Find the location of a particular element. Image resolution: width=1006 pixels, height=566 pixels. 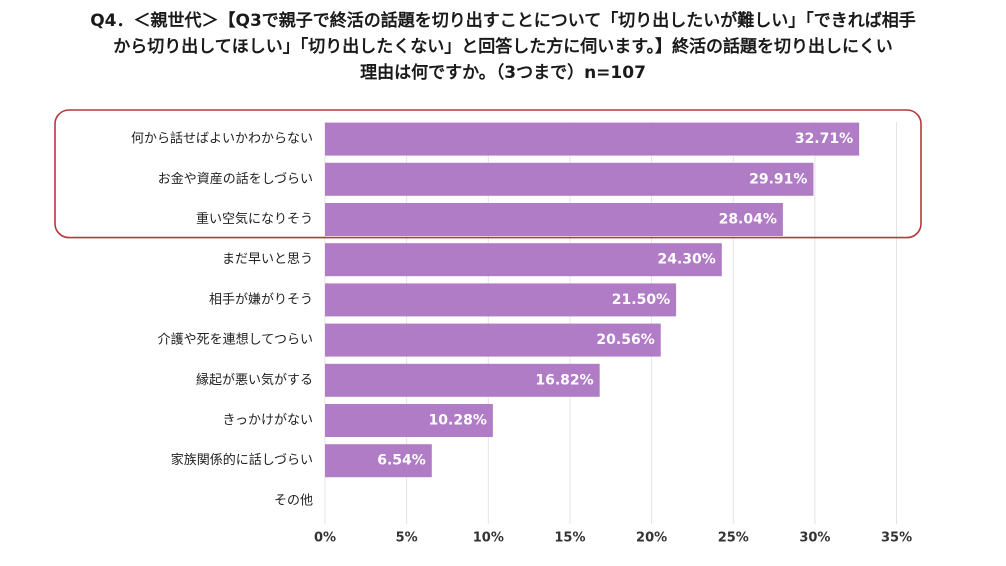

value-label-8: 6.54% is located at coordinates (401, 461).